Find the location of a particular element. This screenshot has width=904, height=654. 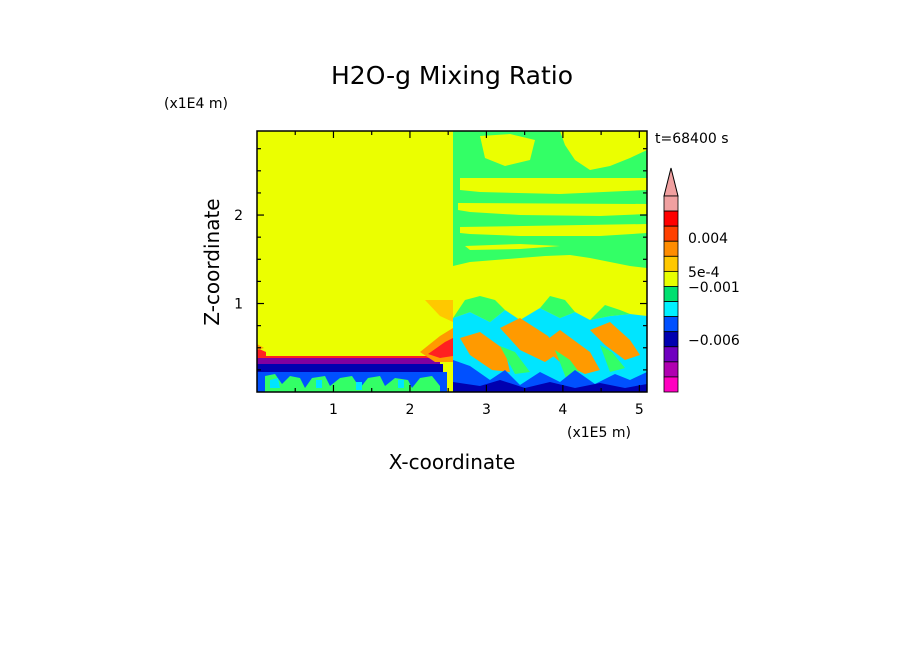

colorbar-extend-arrow is located at coordinates (671, 182).